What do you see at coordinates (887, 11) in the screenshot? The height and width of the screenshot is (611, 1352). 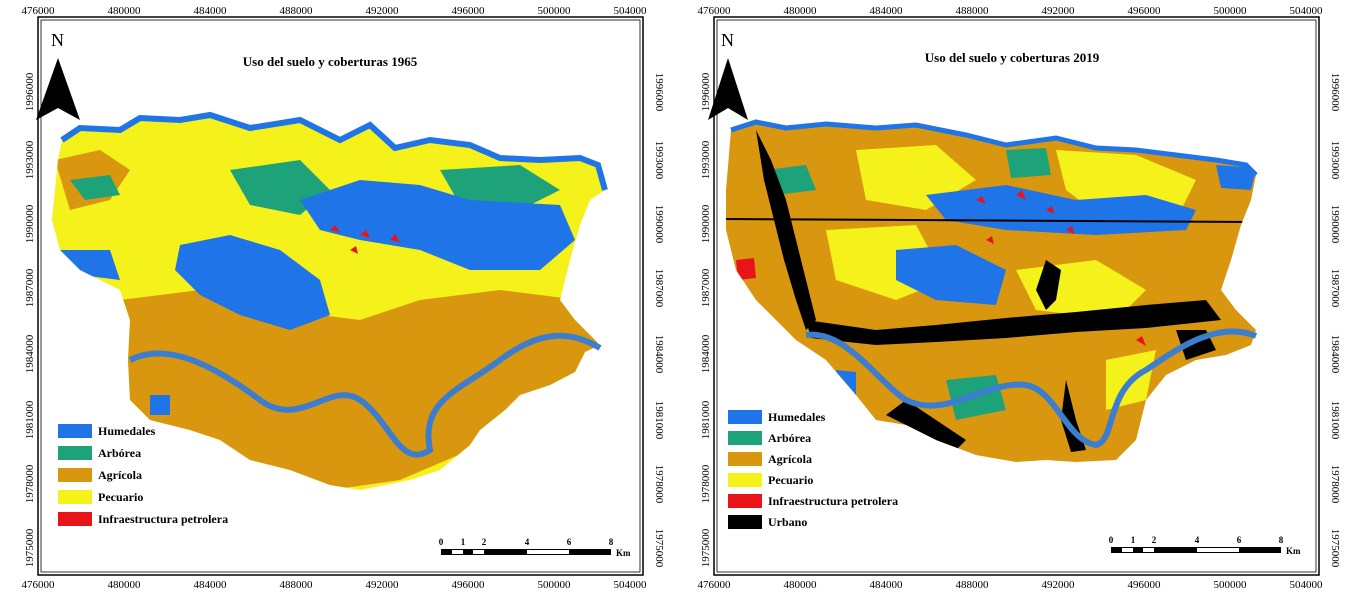 I see `x-tick: 484000` at bounding box center [887, 11].